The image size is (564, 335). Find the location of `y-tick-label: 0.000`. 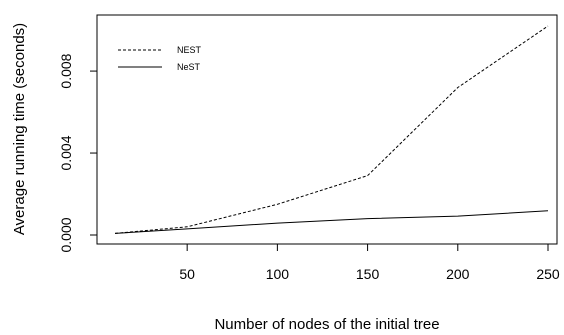

y-tick-label: 0.000 is located at coordinates (66, 234).